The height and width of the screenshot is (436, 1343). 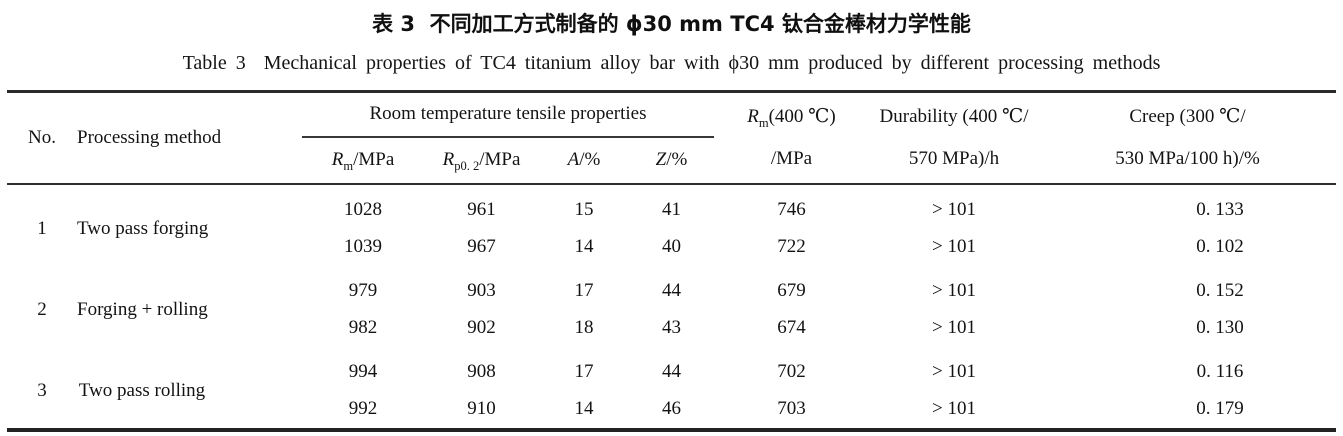 I want to click on cell-creep: 0. 133, so click(x=1220, y=209).